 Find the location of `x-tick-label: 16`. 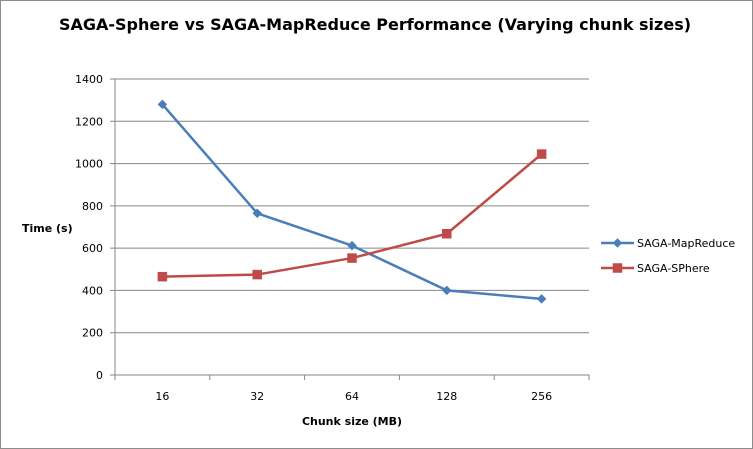

x-tick-label: 16 is located at coordinates (162, 396).